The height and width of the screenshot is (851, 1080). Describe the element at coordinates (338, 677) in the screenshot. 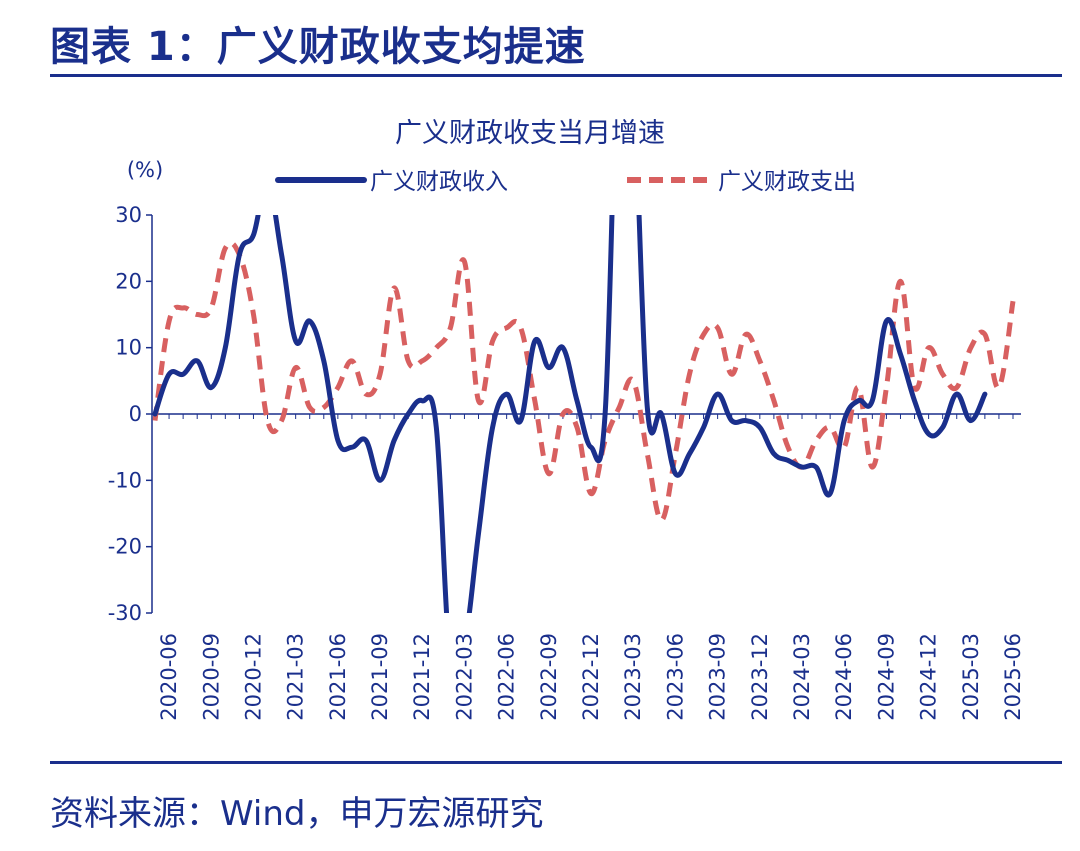

I see `x-tick-label: 2021-06` at that location.